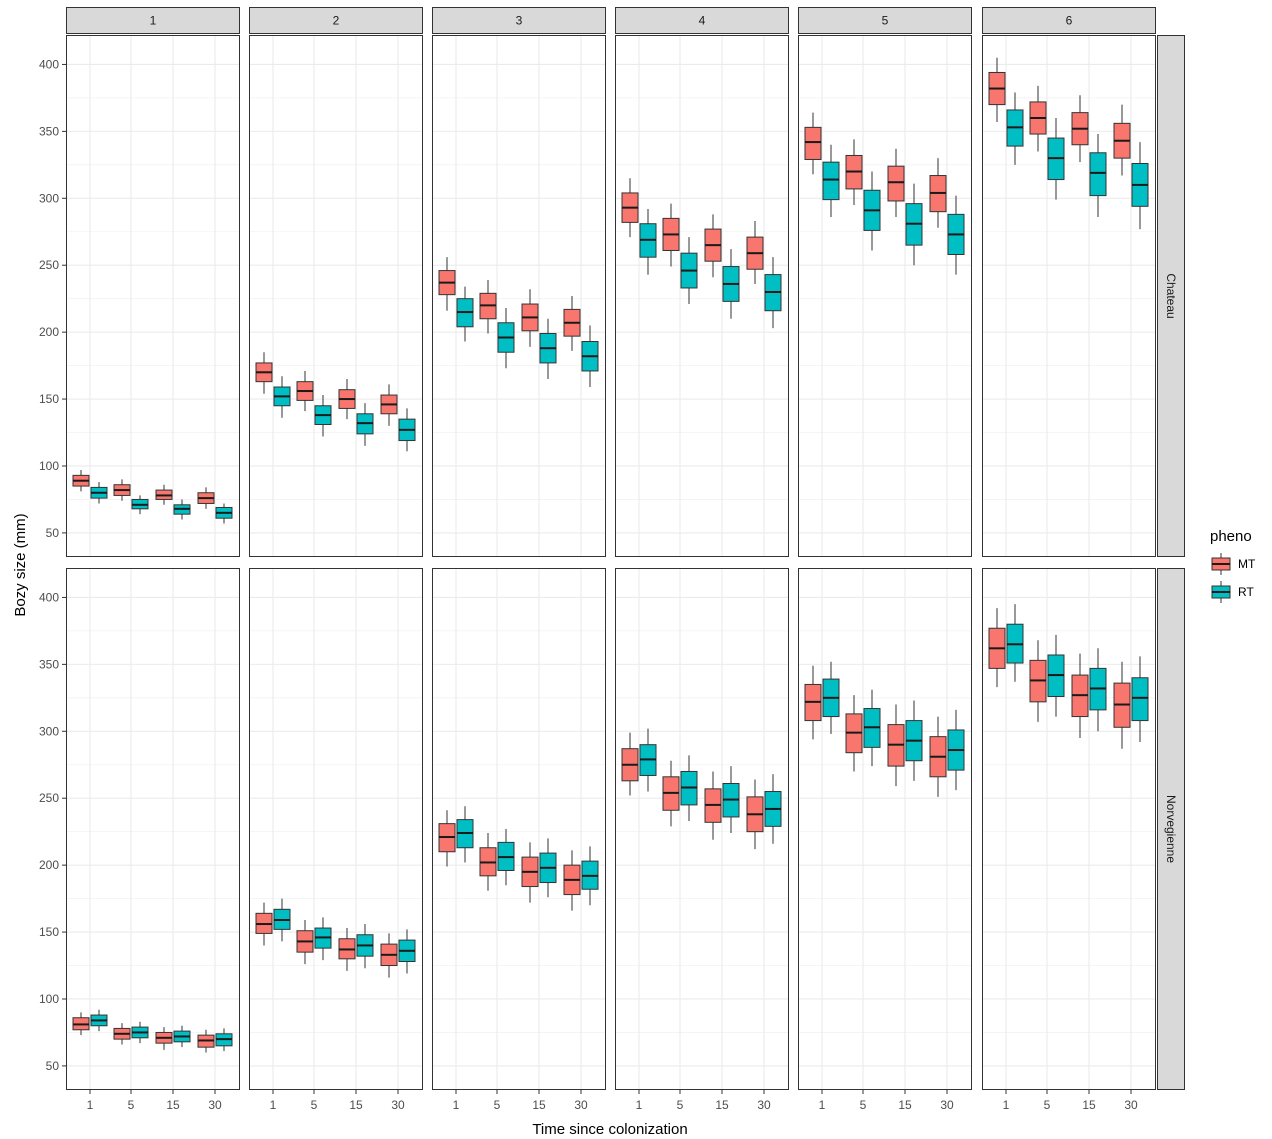  What do you see at coordinates (702, 21) in the screenshot?
I see `strip-label: 4` at bounding box center [702, 21].